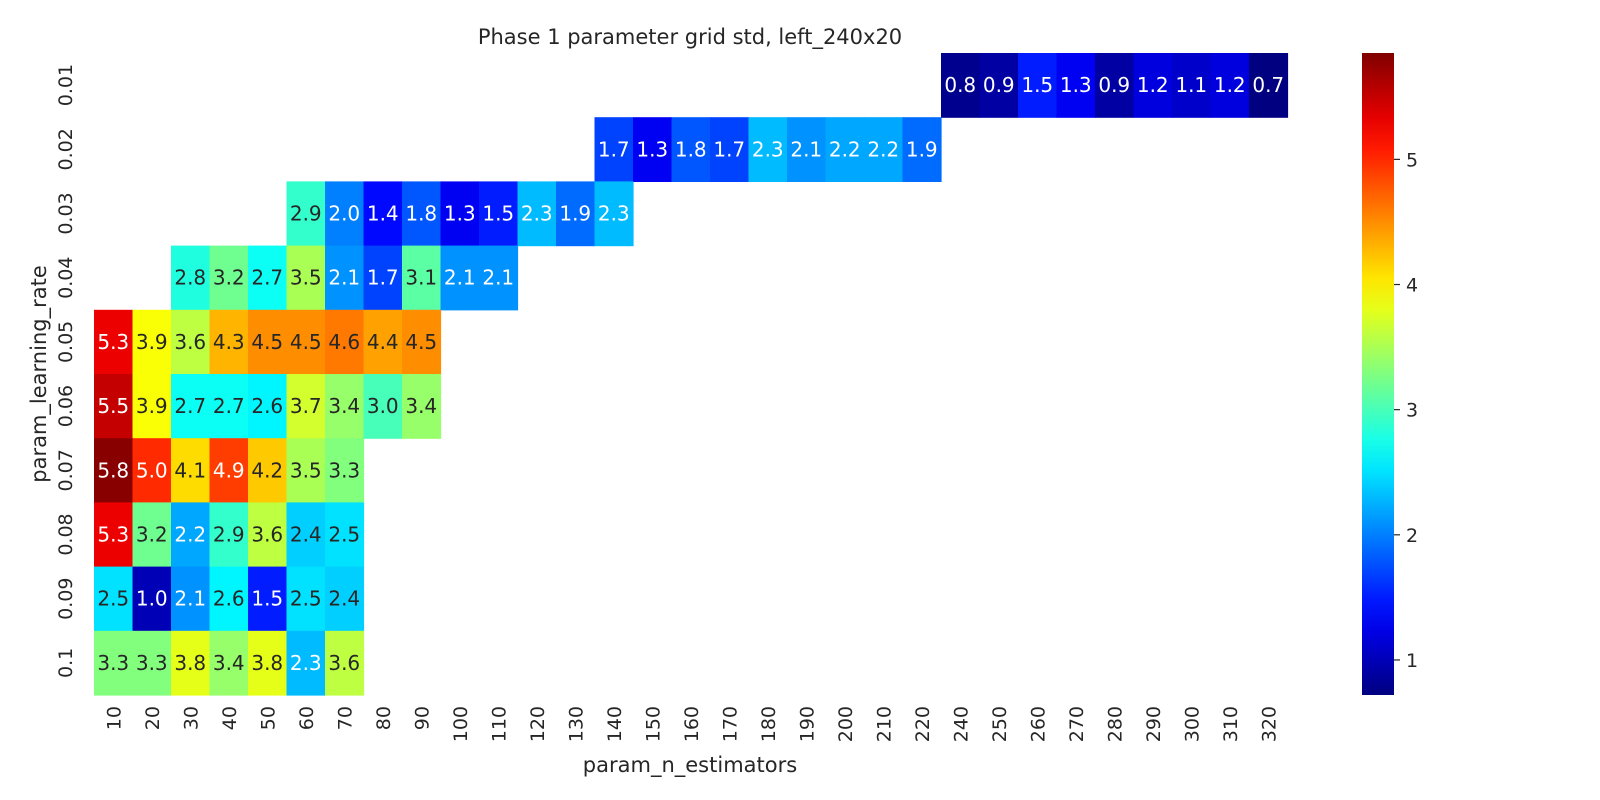  Describe the element at coordinates (1191, 85) in the screenshot. I see `cell-value-label: 1.1` at that location.